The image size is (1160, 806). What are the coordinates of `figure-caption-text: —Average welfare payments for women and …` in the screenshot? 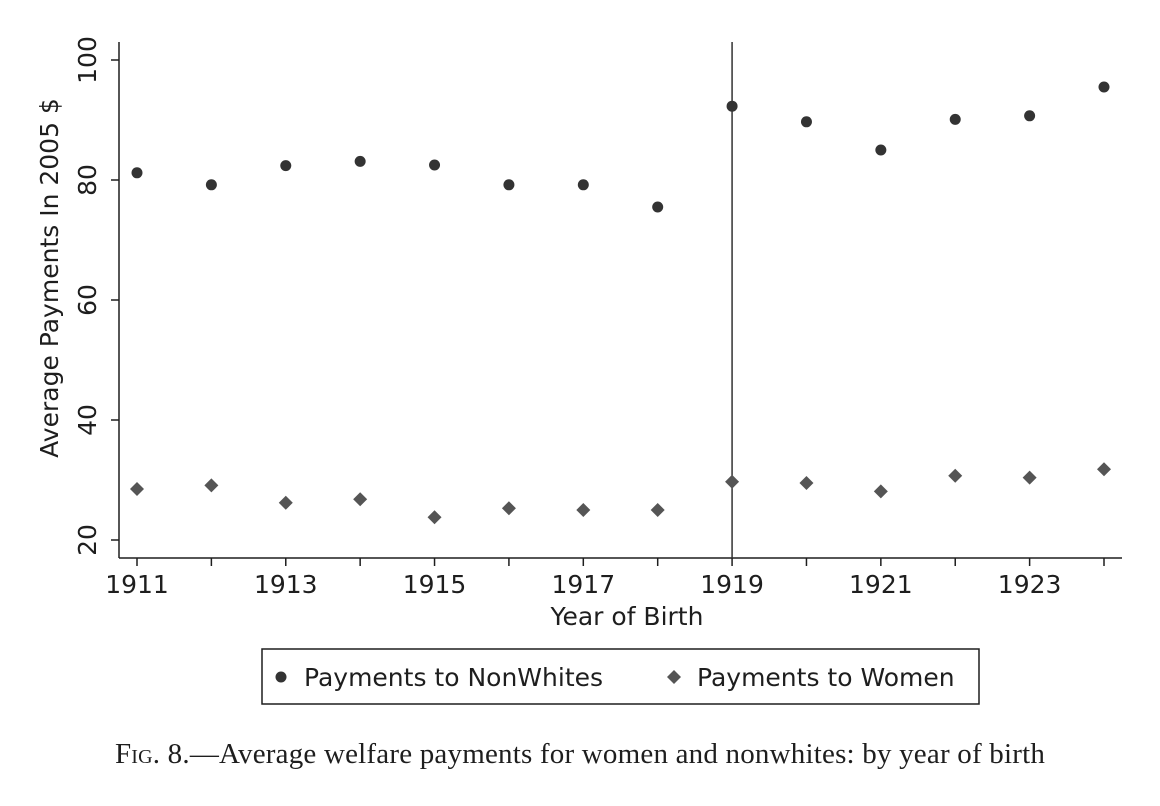 It's located at (617, 754).